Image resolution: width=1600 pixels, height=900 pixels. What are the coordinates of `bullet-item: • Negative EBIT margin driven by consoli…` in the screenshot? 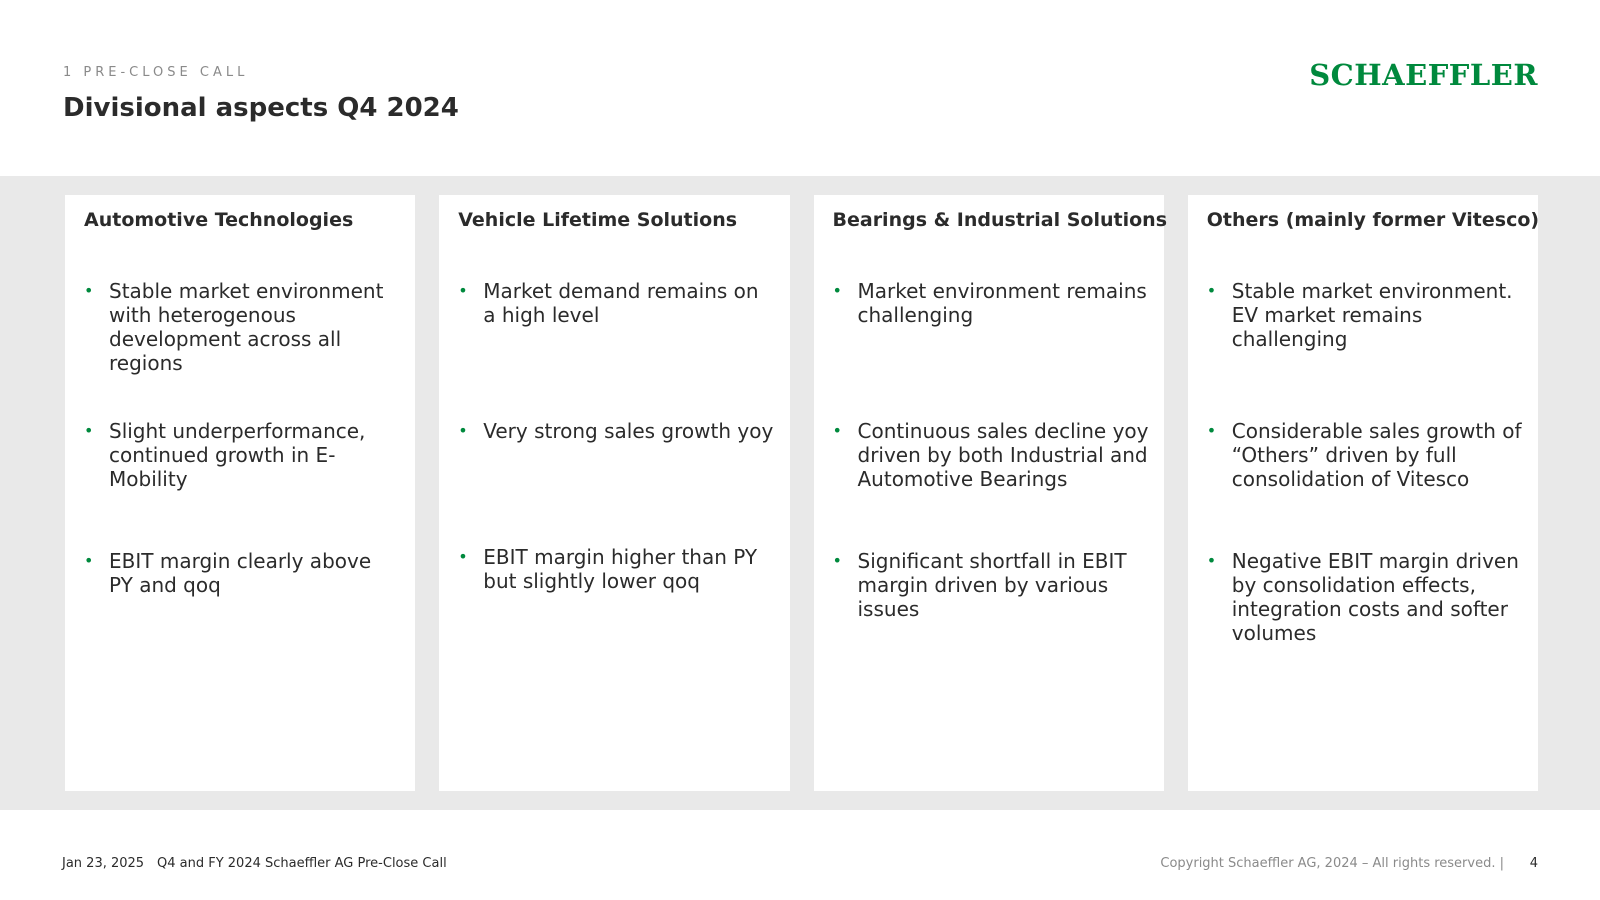 It's located at (1365, 597).